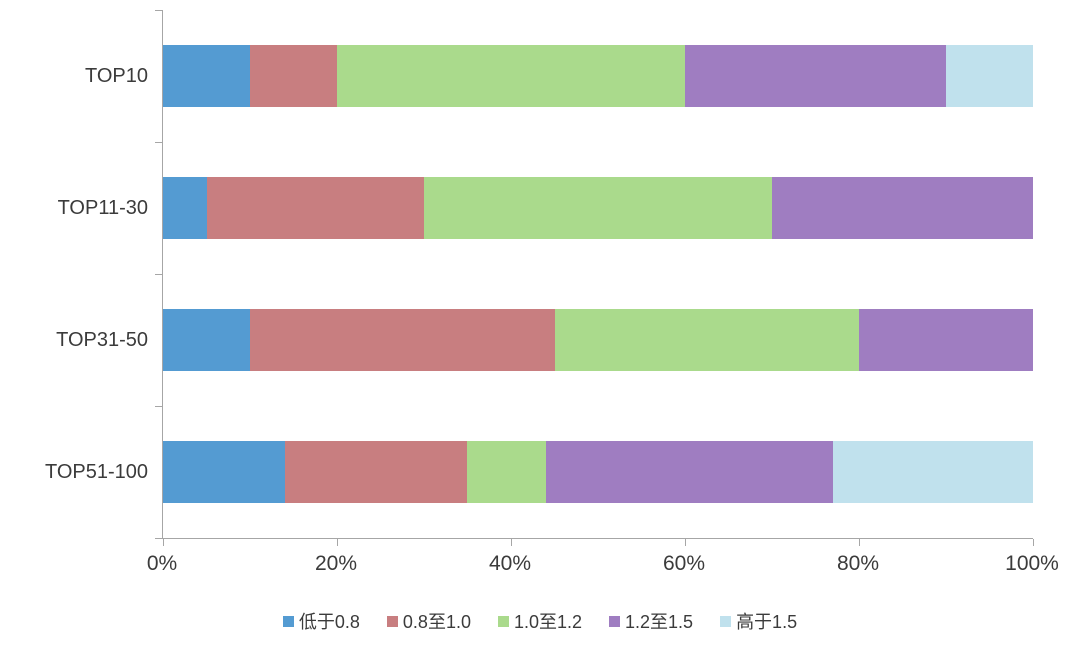 This screenshot has width=1080, height=652. What do you see at coordinates (659, 622) in the screenshot?
I see `legend-label: 1.2至1.5` at bounding box center [659, 622].